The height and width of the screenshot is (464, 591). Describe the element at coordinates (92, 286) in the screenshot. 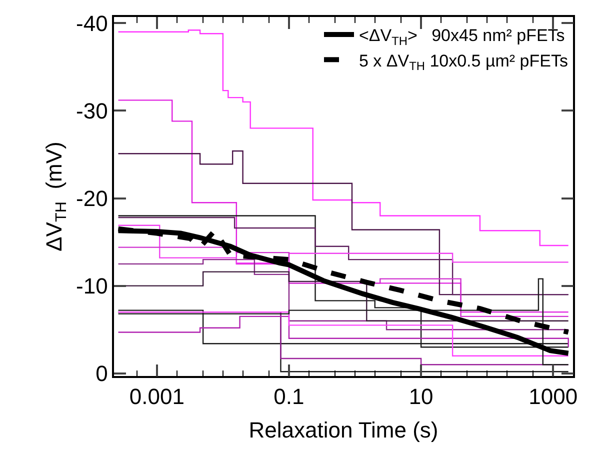

I see `y-tick-label: -10` at that location.